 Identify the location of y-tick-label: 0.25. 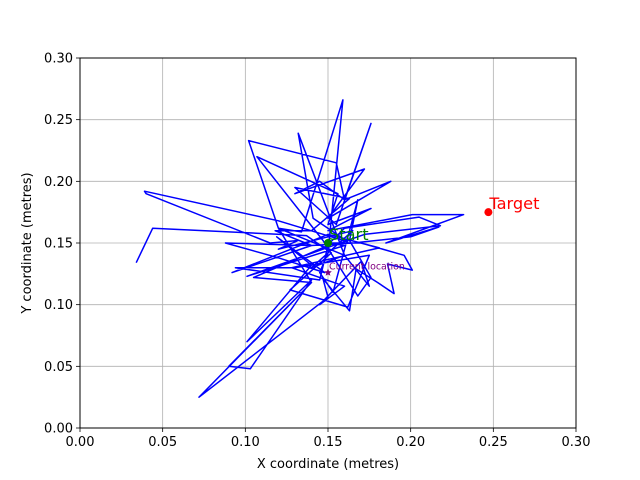
(58, 120).